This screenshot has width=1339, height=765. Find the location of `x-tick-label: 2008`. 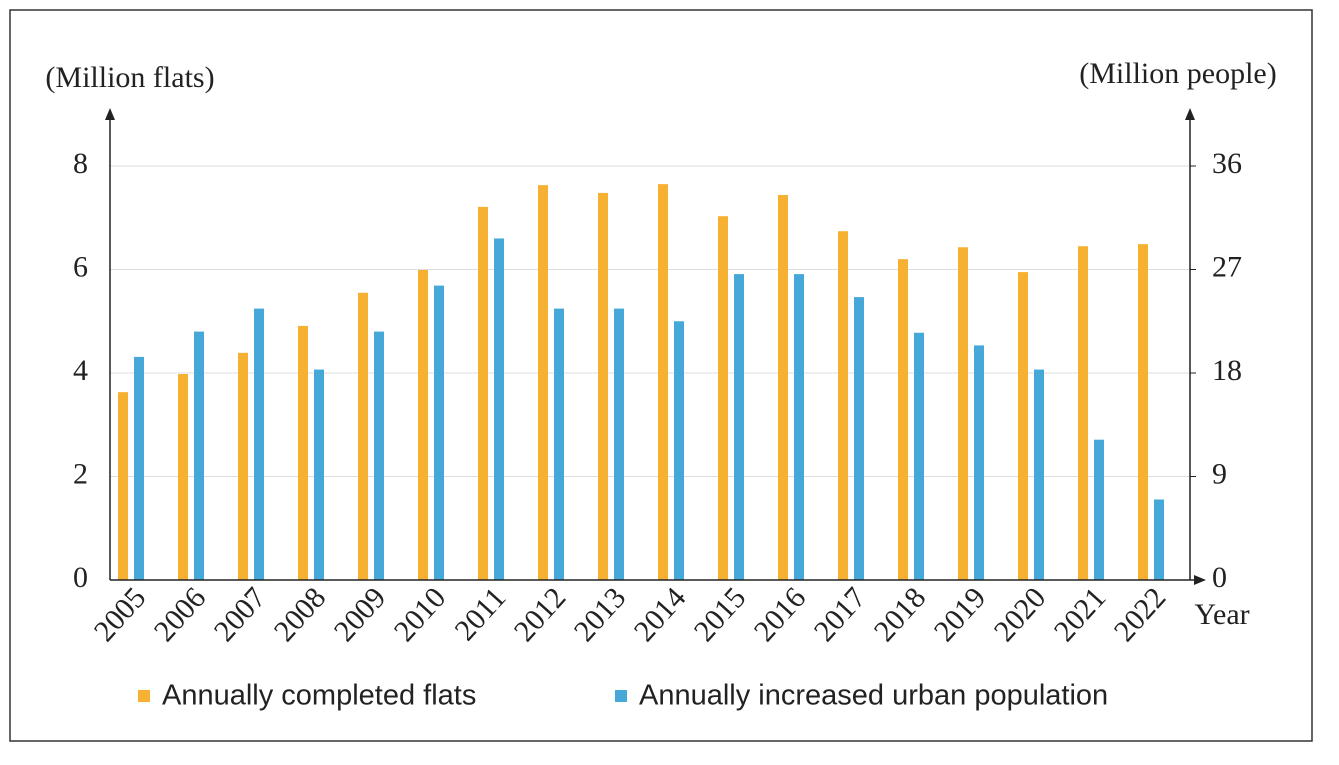

x-tick-label: 2008 is located at coordinates (300, 614).